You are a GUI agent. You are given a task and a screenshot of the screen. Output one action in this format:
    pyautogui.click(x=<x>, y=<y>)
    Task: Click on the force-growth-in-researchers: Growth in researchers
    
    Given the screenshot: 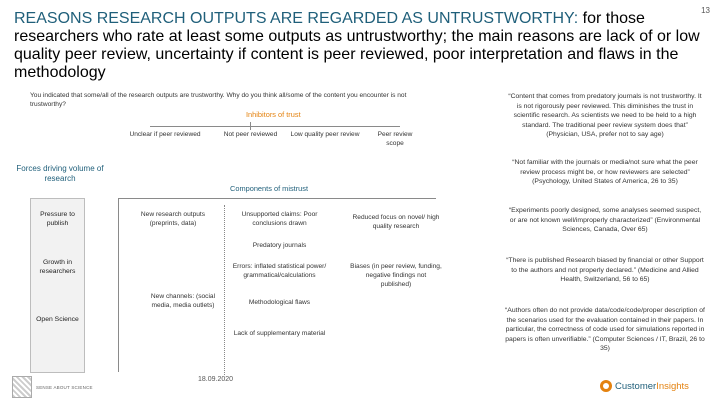 What is the action you would take?
    pyautogui.click(x=57, y=267)
    